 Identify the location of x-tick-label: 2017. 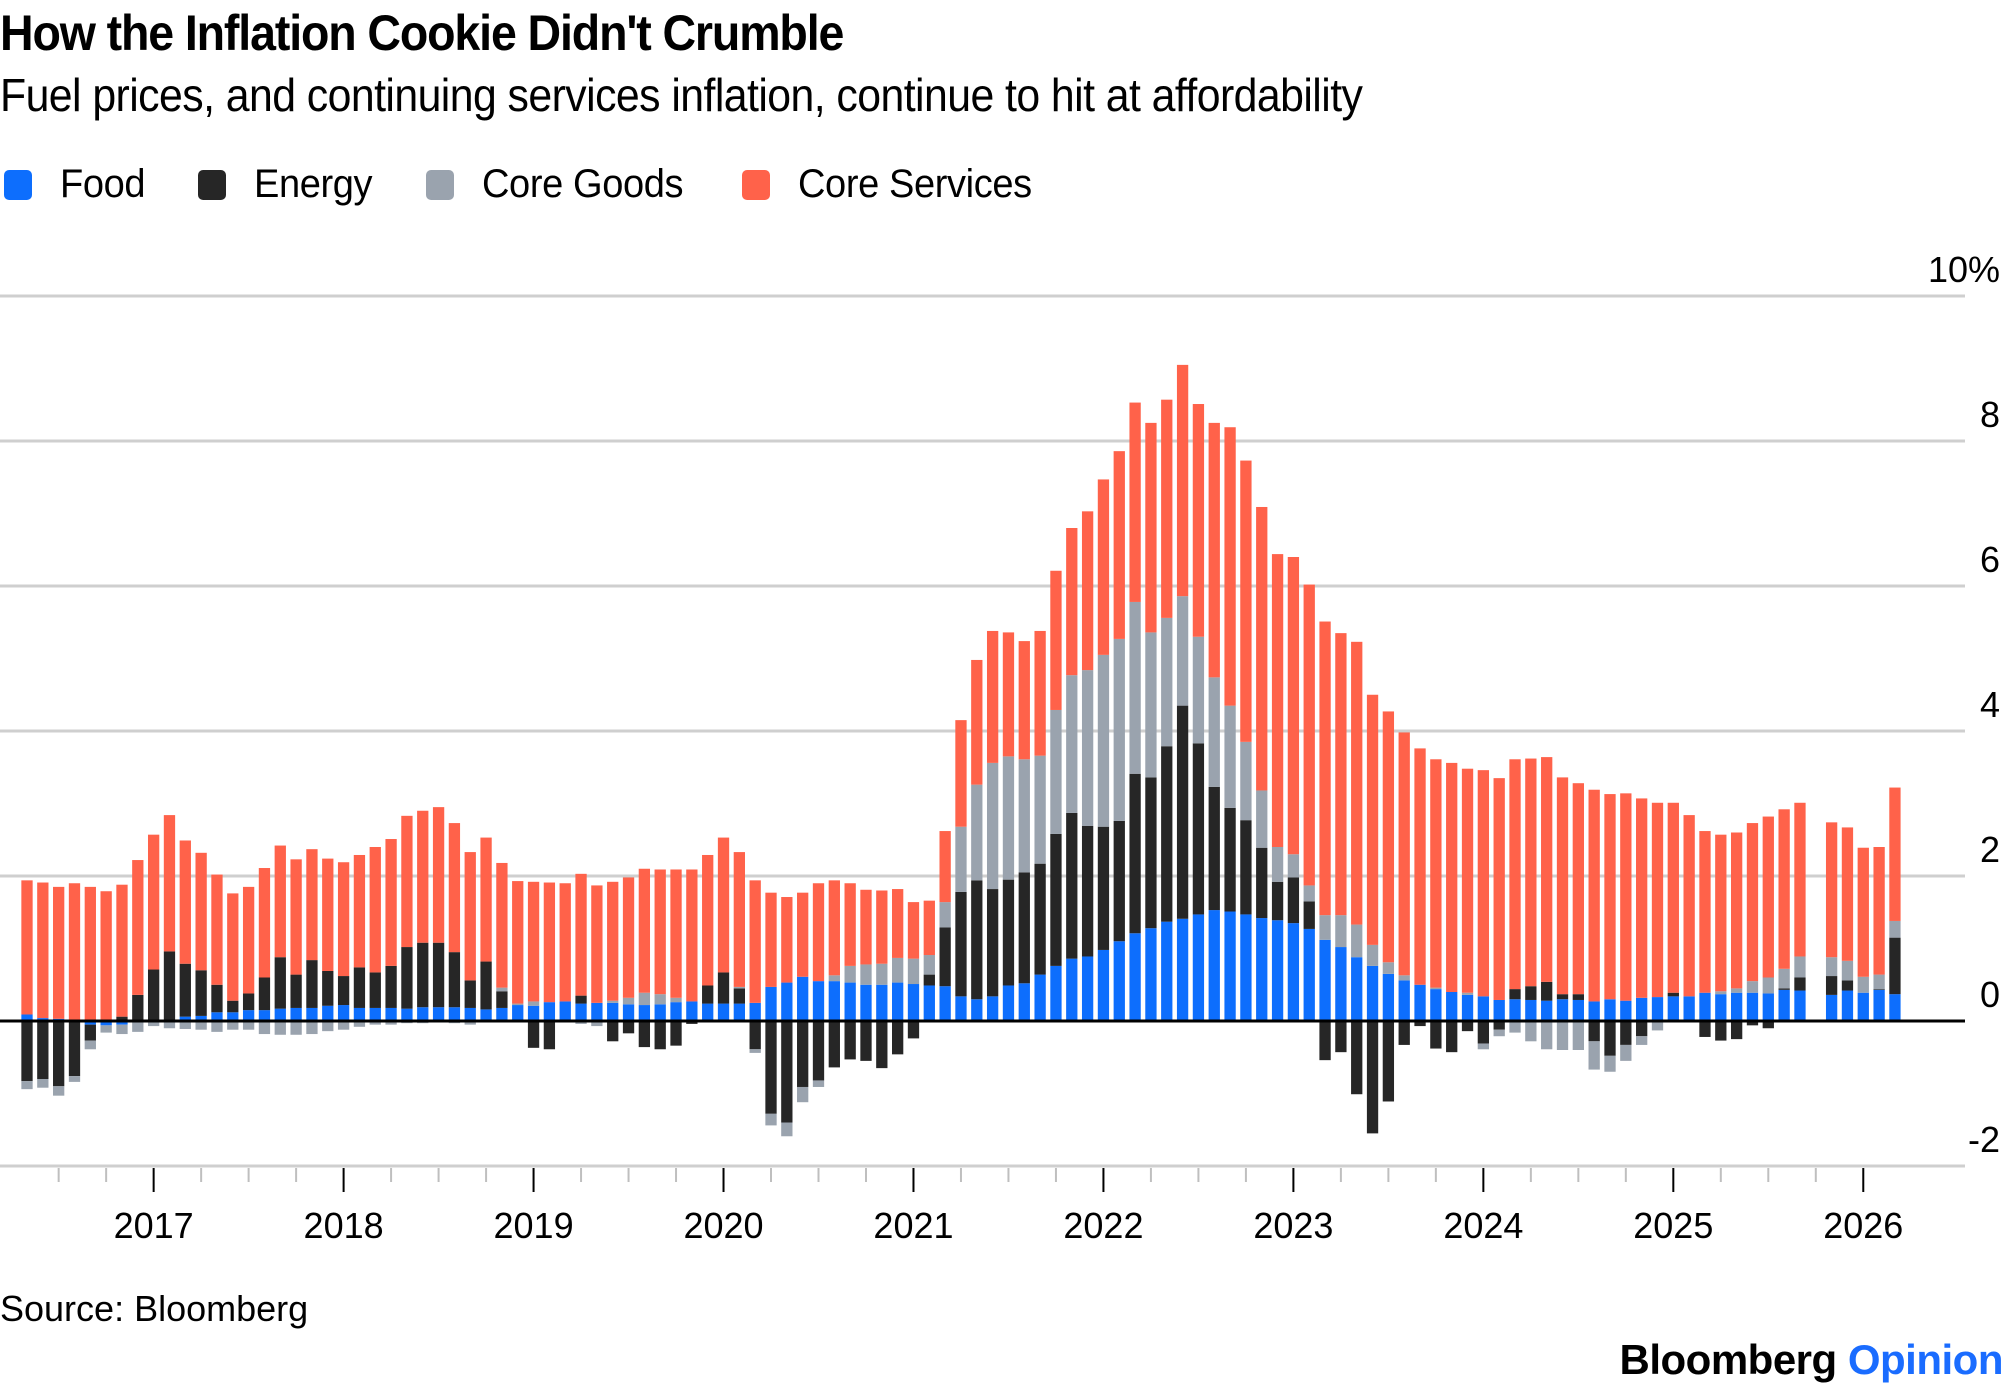
(154, 1225).